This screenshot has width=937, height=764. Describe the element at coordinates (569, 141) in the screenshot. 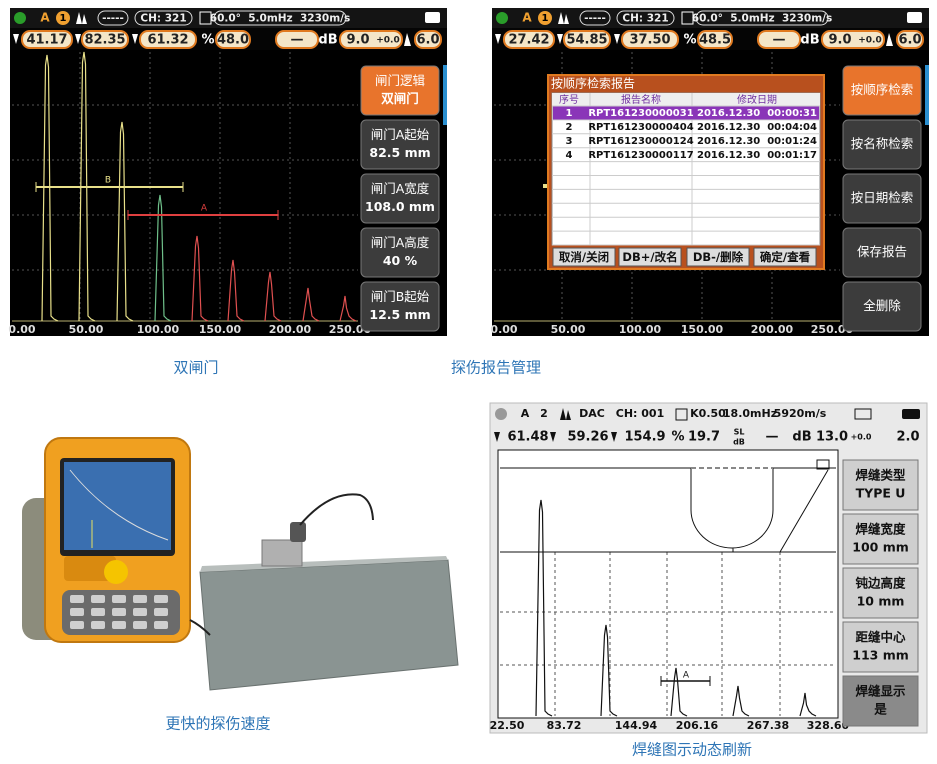

I see `table-cell: 3` at that location.